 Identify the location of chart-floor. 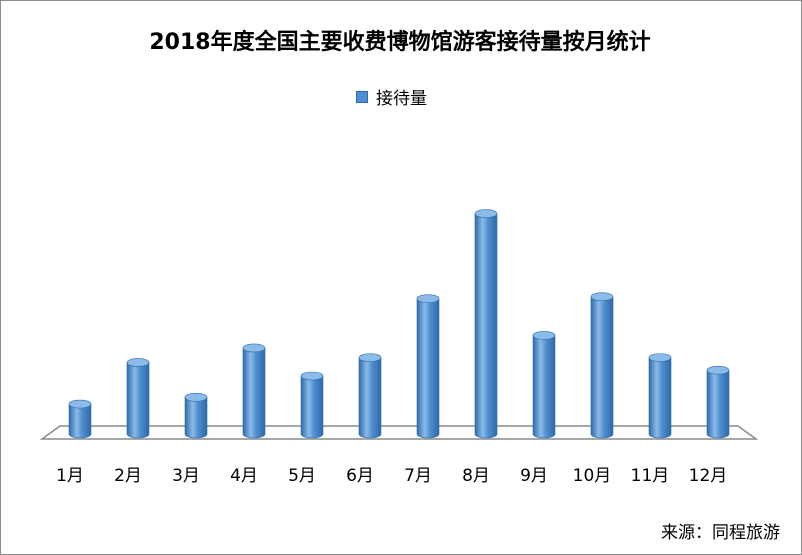
(399, 432).